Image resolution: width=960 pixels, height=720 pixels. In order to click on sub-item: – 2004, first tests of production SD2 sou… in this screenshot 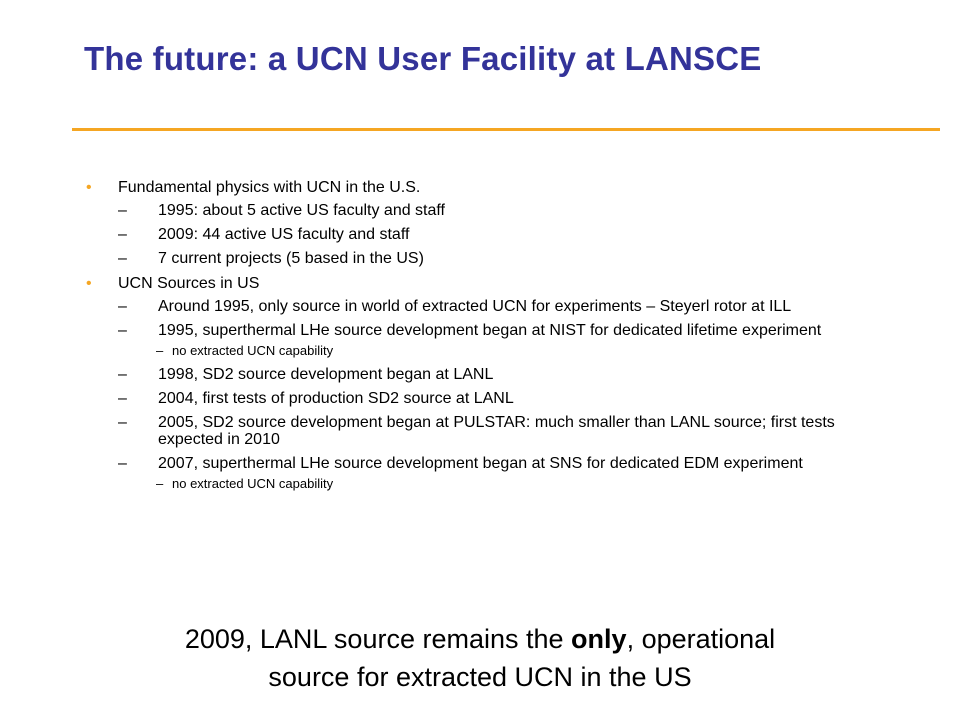, I will do `click(501, 398)`.